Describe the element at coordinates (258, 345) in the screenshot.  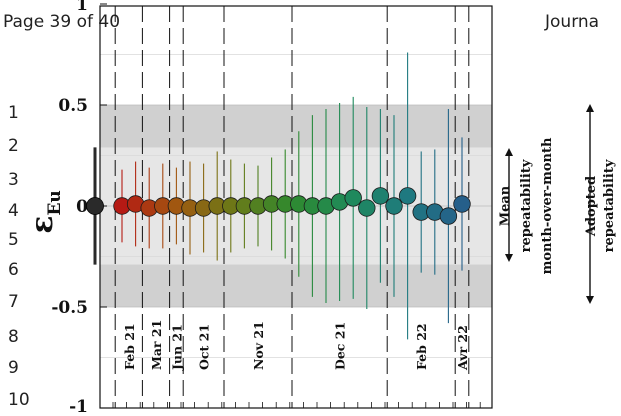
I see `month-label: Nov 21` at that location.